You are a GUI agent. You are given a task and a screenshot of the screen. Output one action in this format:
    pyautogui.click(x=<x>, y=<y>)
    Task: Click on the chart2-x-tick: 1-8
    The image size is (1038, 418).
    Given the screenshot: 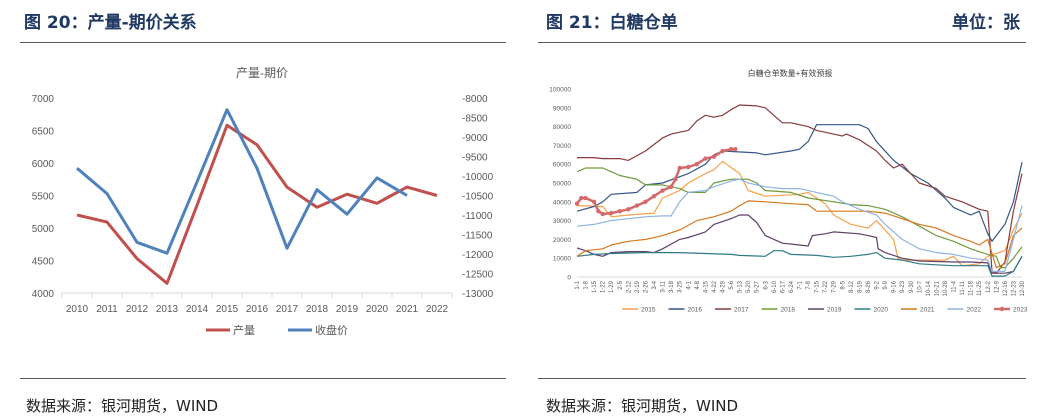 What is the action you would take?
    pyautogui.click(x=587, y=284)
    